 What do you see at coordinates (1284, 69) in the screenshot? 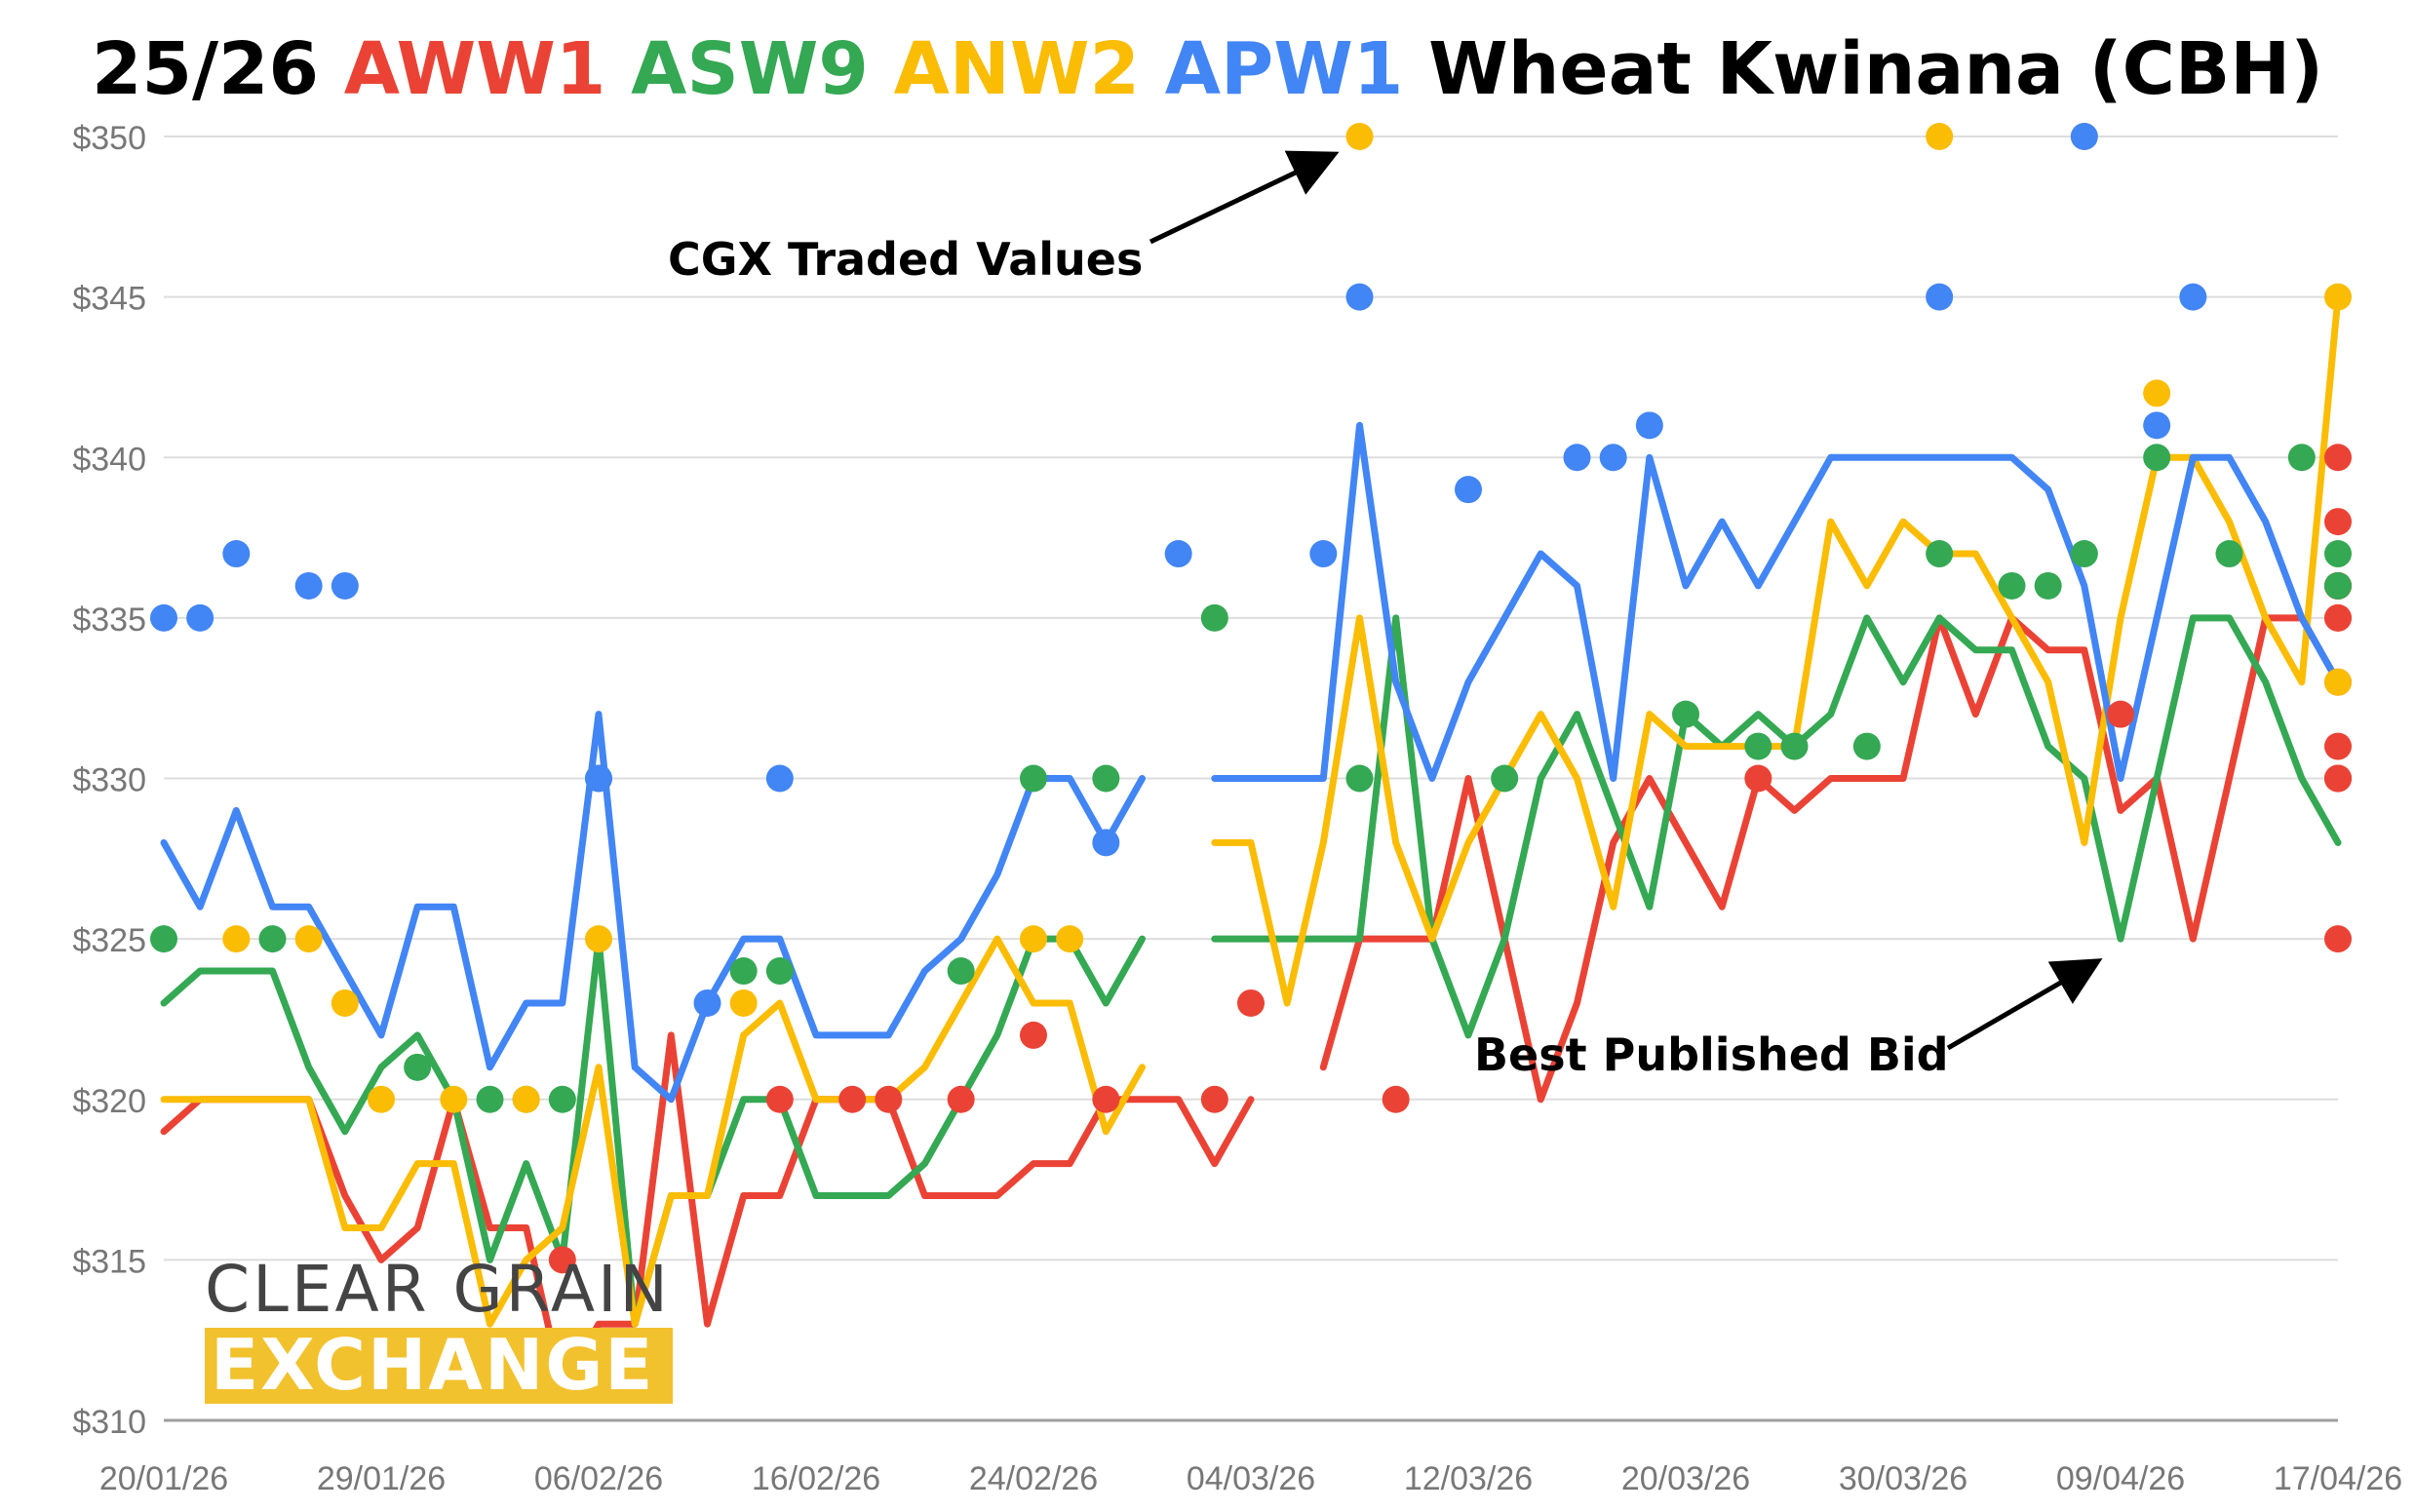
I see `title-grade-apw1: APW1` at bounding box center [1284, 69].